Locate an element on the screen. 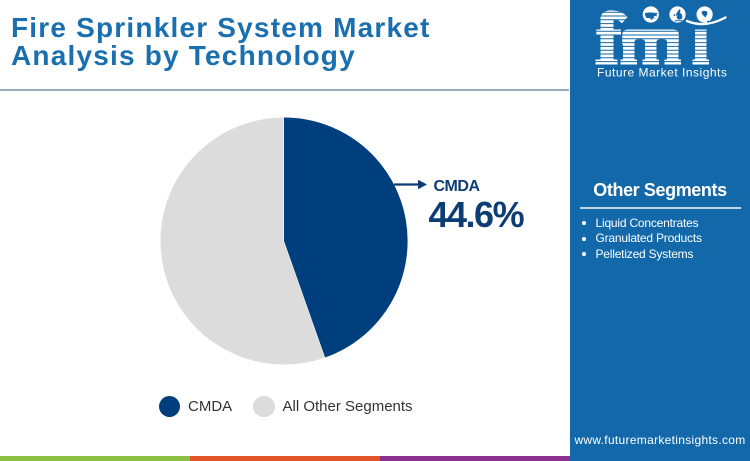 This screenshot has height=461, width=750. svg-text: Future Market Insights is located at coordinates (662, 73).